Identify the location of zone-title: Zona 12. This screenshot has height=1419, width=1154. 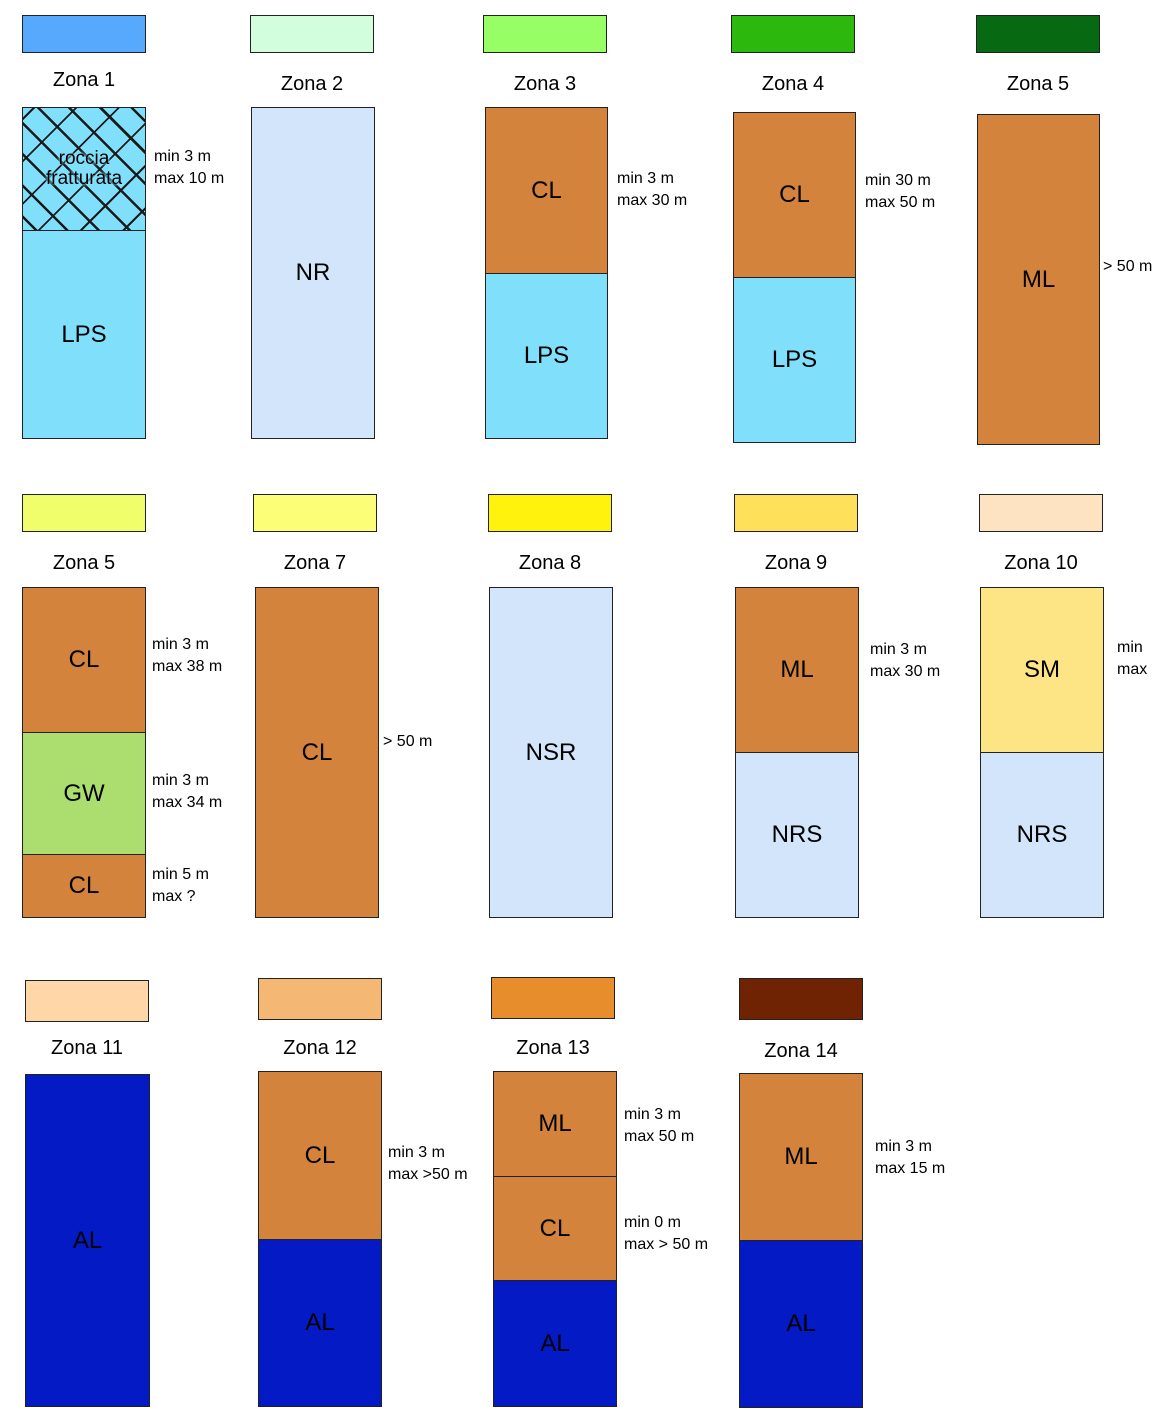
(320, 1048).